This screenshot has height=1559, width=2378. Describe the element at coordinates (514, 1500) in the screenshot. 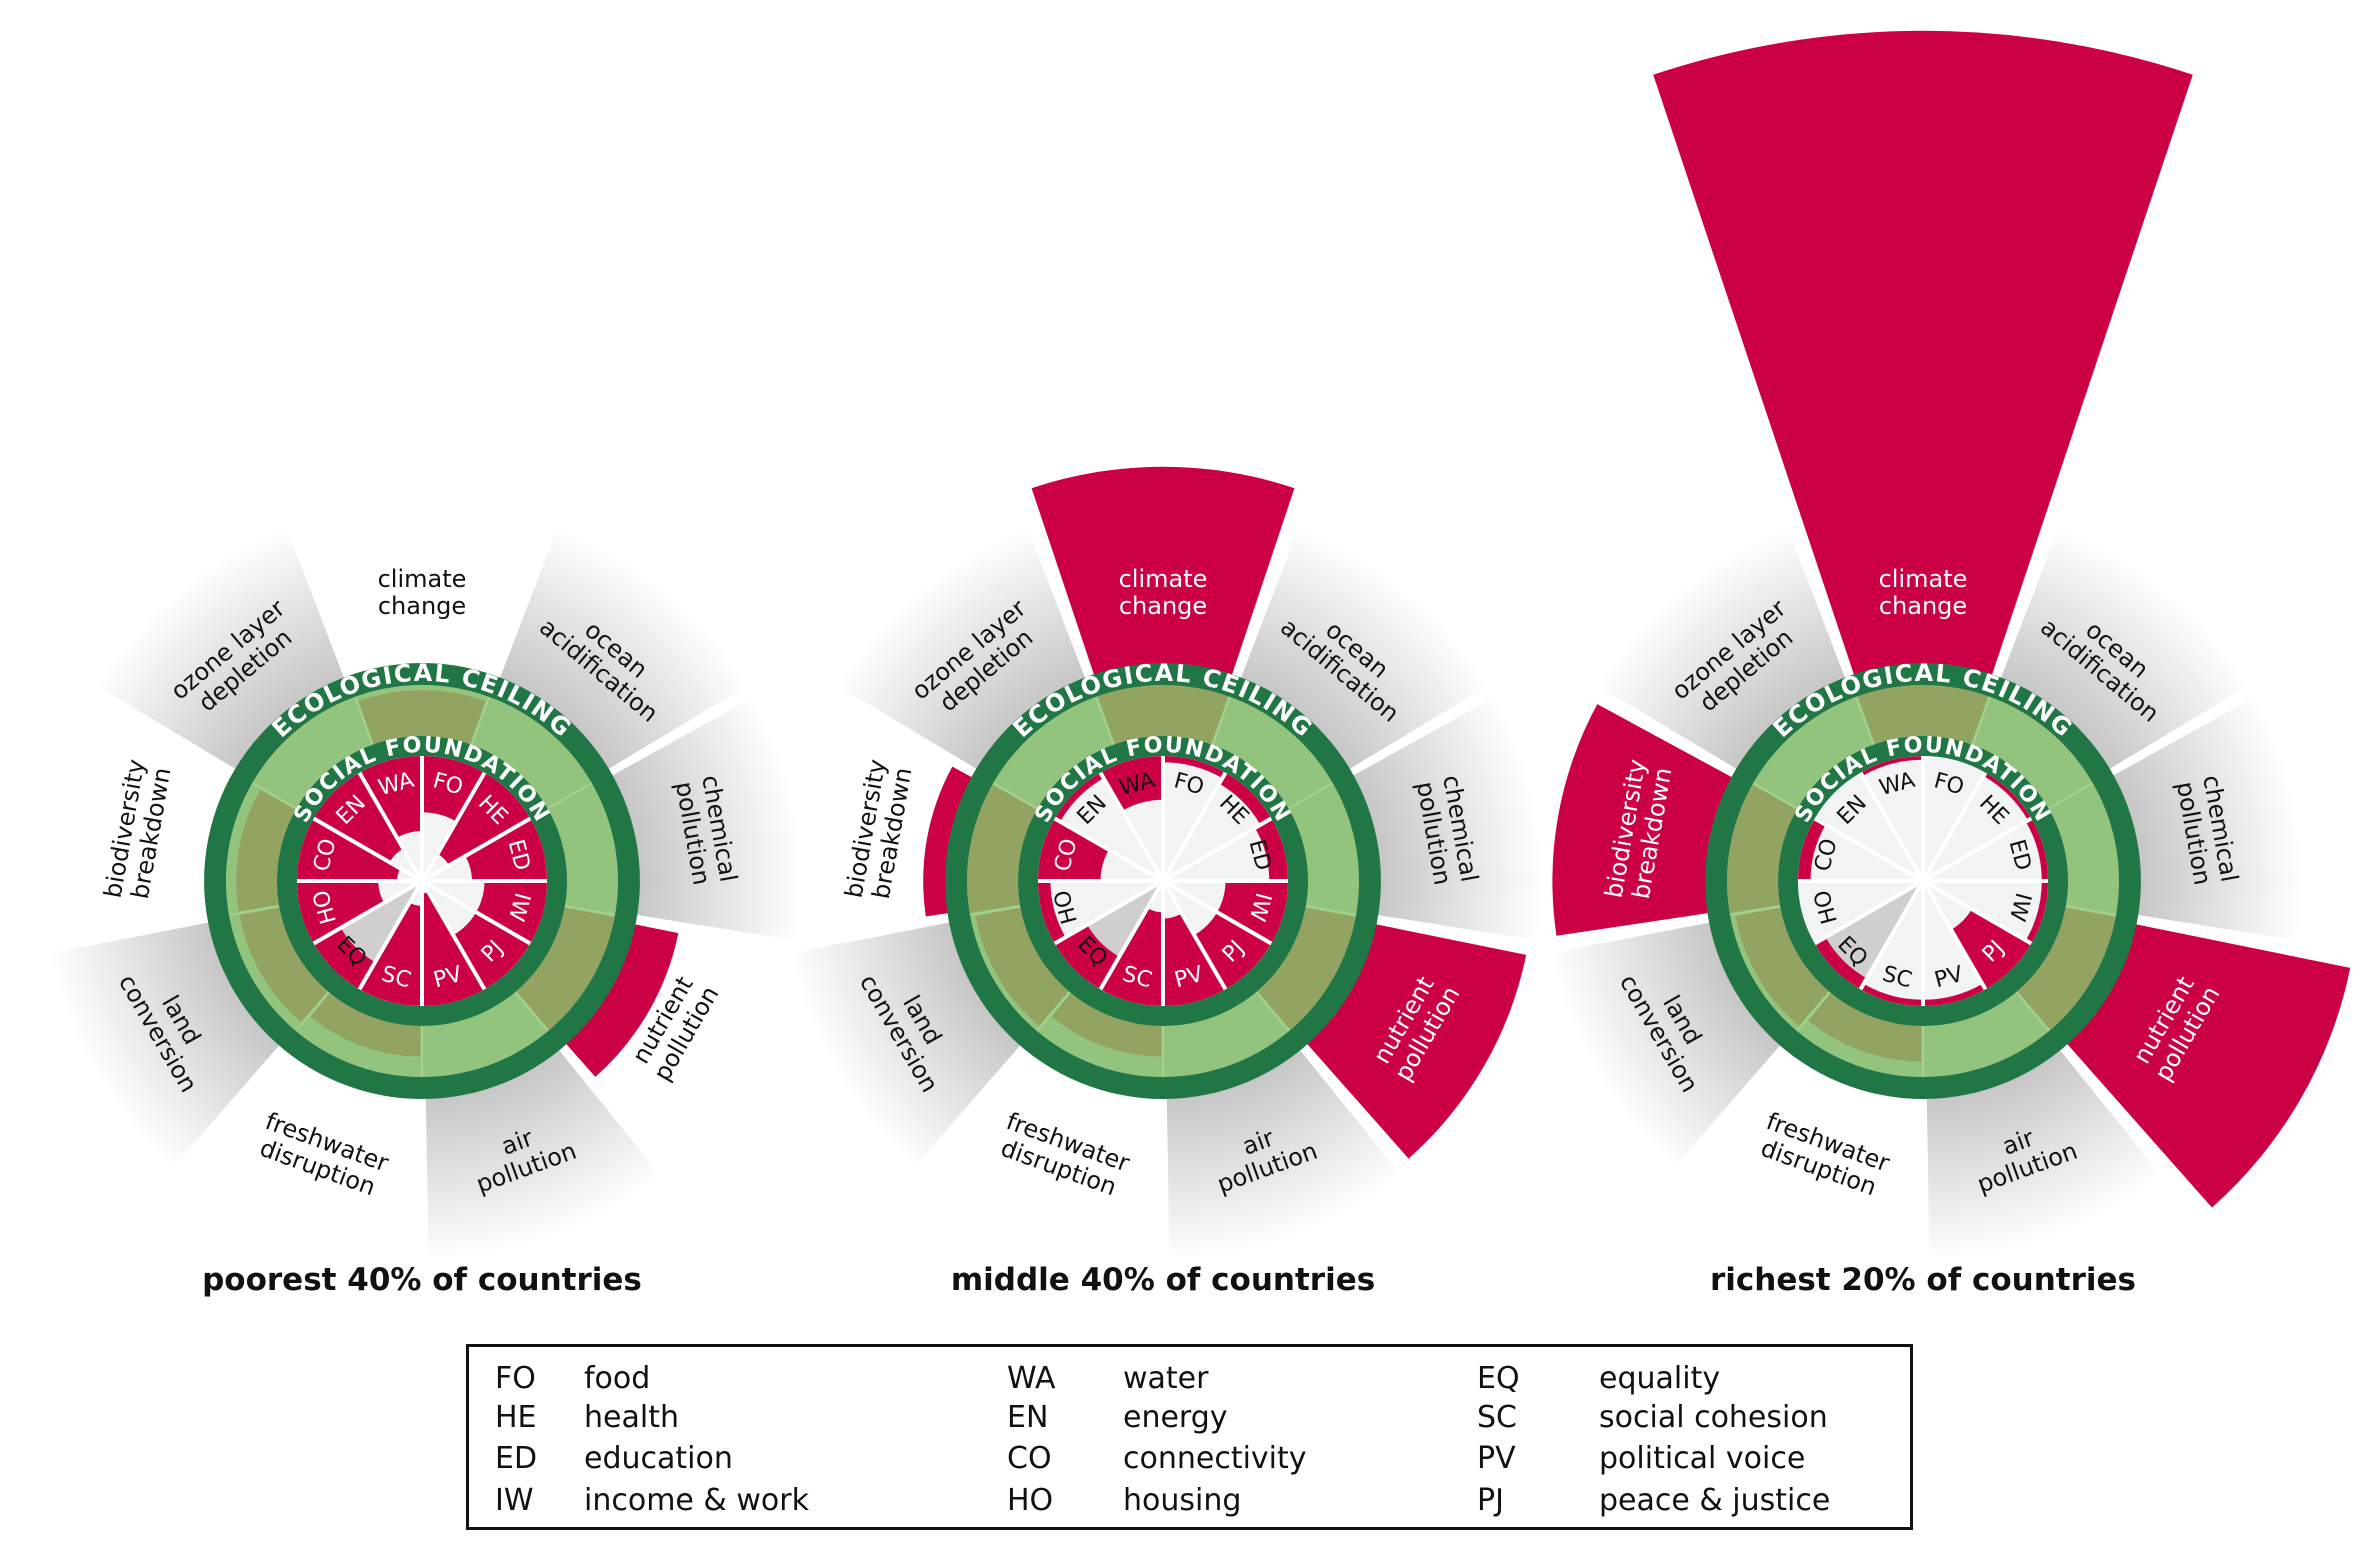

I see `legend-code: IW` at that location.